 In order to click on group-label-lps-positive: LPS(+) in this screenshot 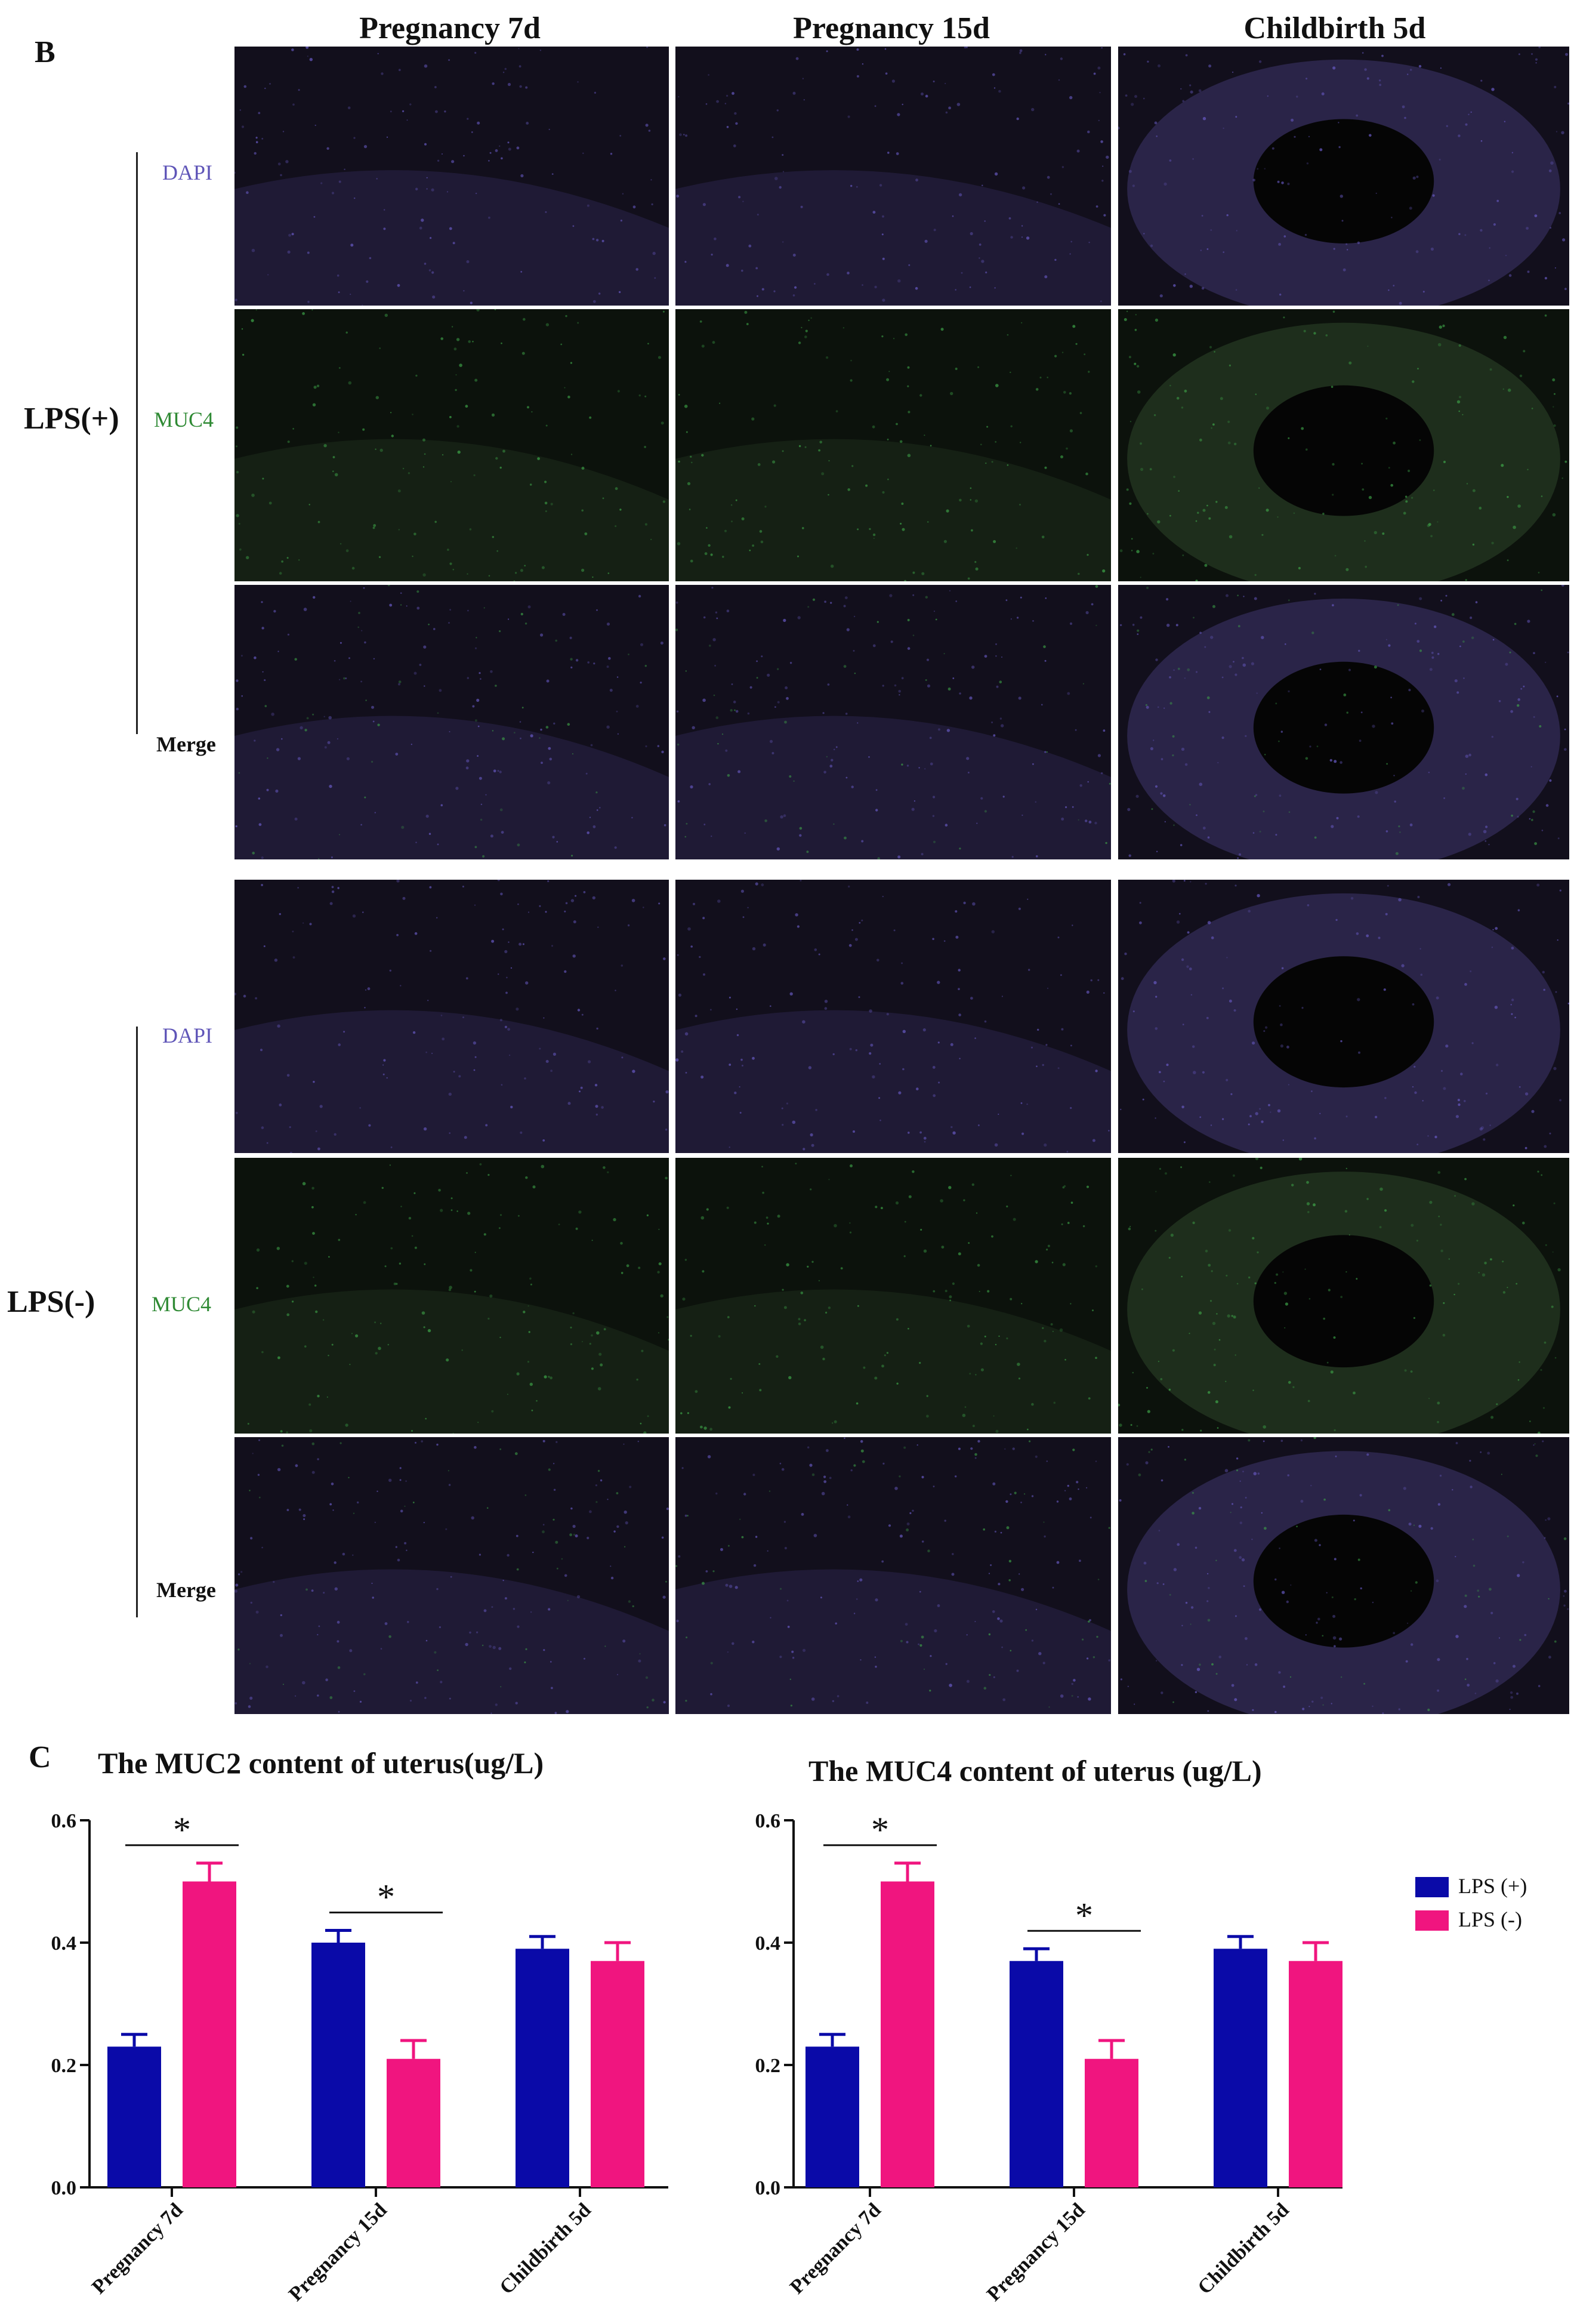, I will do `click(71, 419)`.